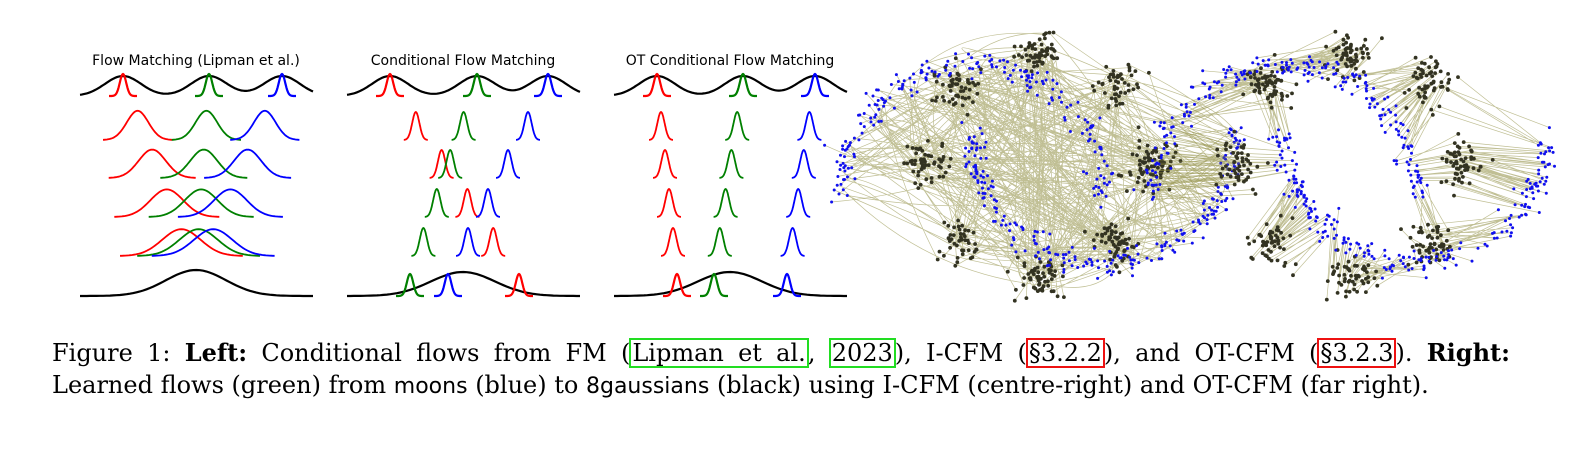 This screenshot has width=1576, height=459. Describe the element at coordinates (719, 353) in the screenshot. I see `citation-lipman-author-link: Lipman et al.` at that location.